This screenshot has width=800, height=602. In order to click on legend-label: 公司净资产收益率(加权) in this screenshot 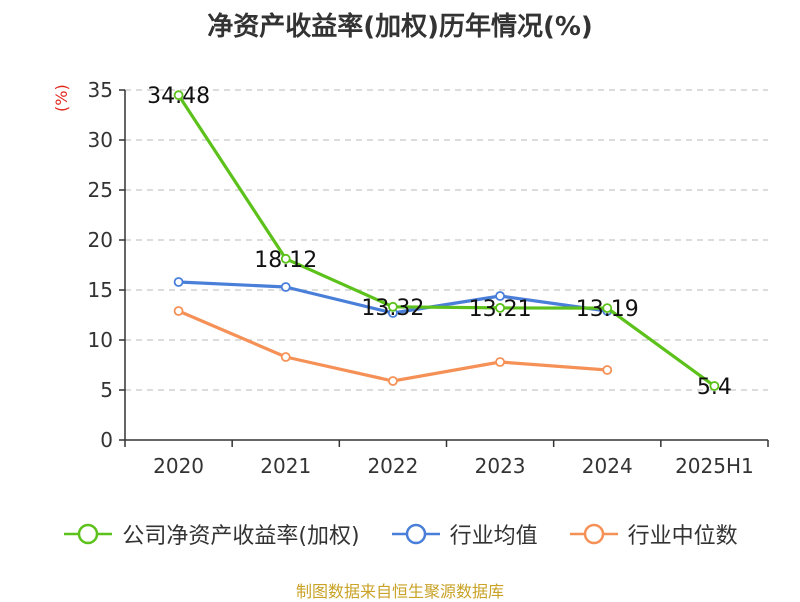, I will do `click(241, 536)`.